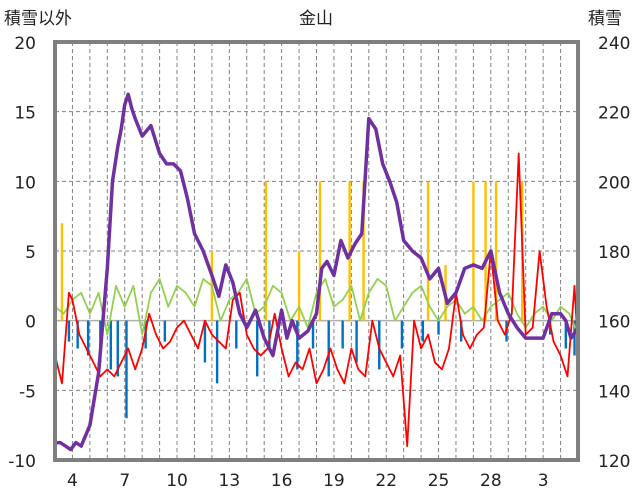 The image size is (636, 501). Describe the element at coordinates (439, 481) in the screenshot. I see `x-tick-label: 25` at that location.